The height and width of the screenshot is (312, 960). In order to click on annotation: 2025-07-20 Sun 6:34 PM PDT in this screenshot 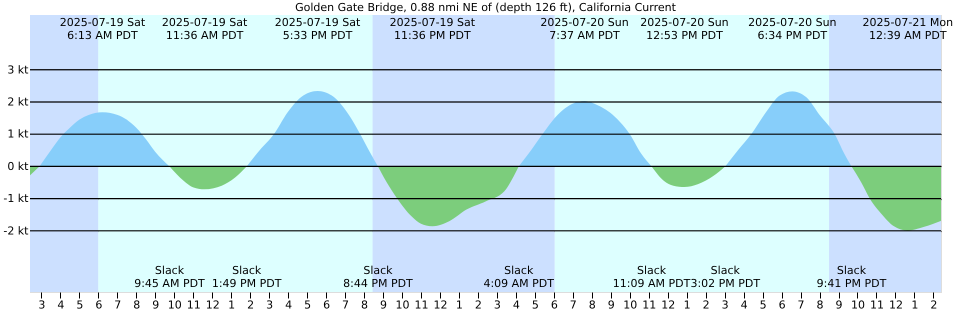, I will do `click(792, 29)`.